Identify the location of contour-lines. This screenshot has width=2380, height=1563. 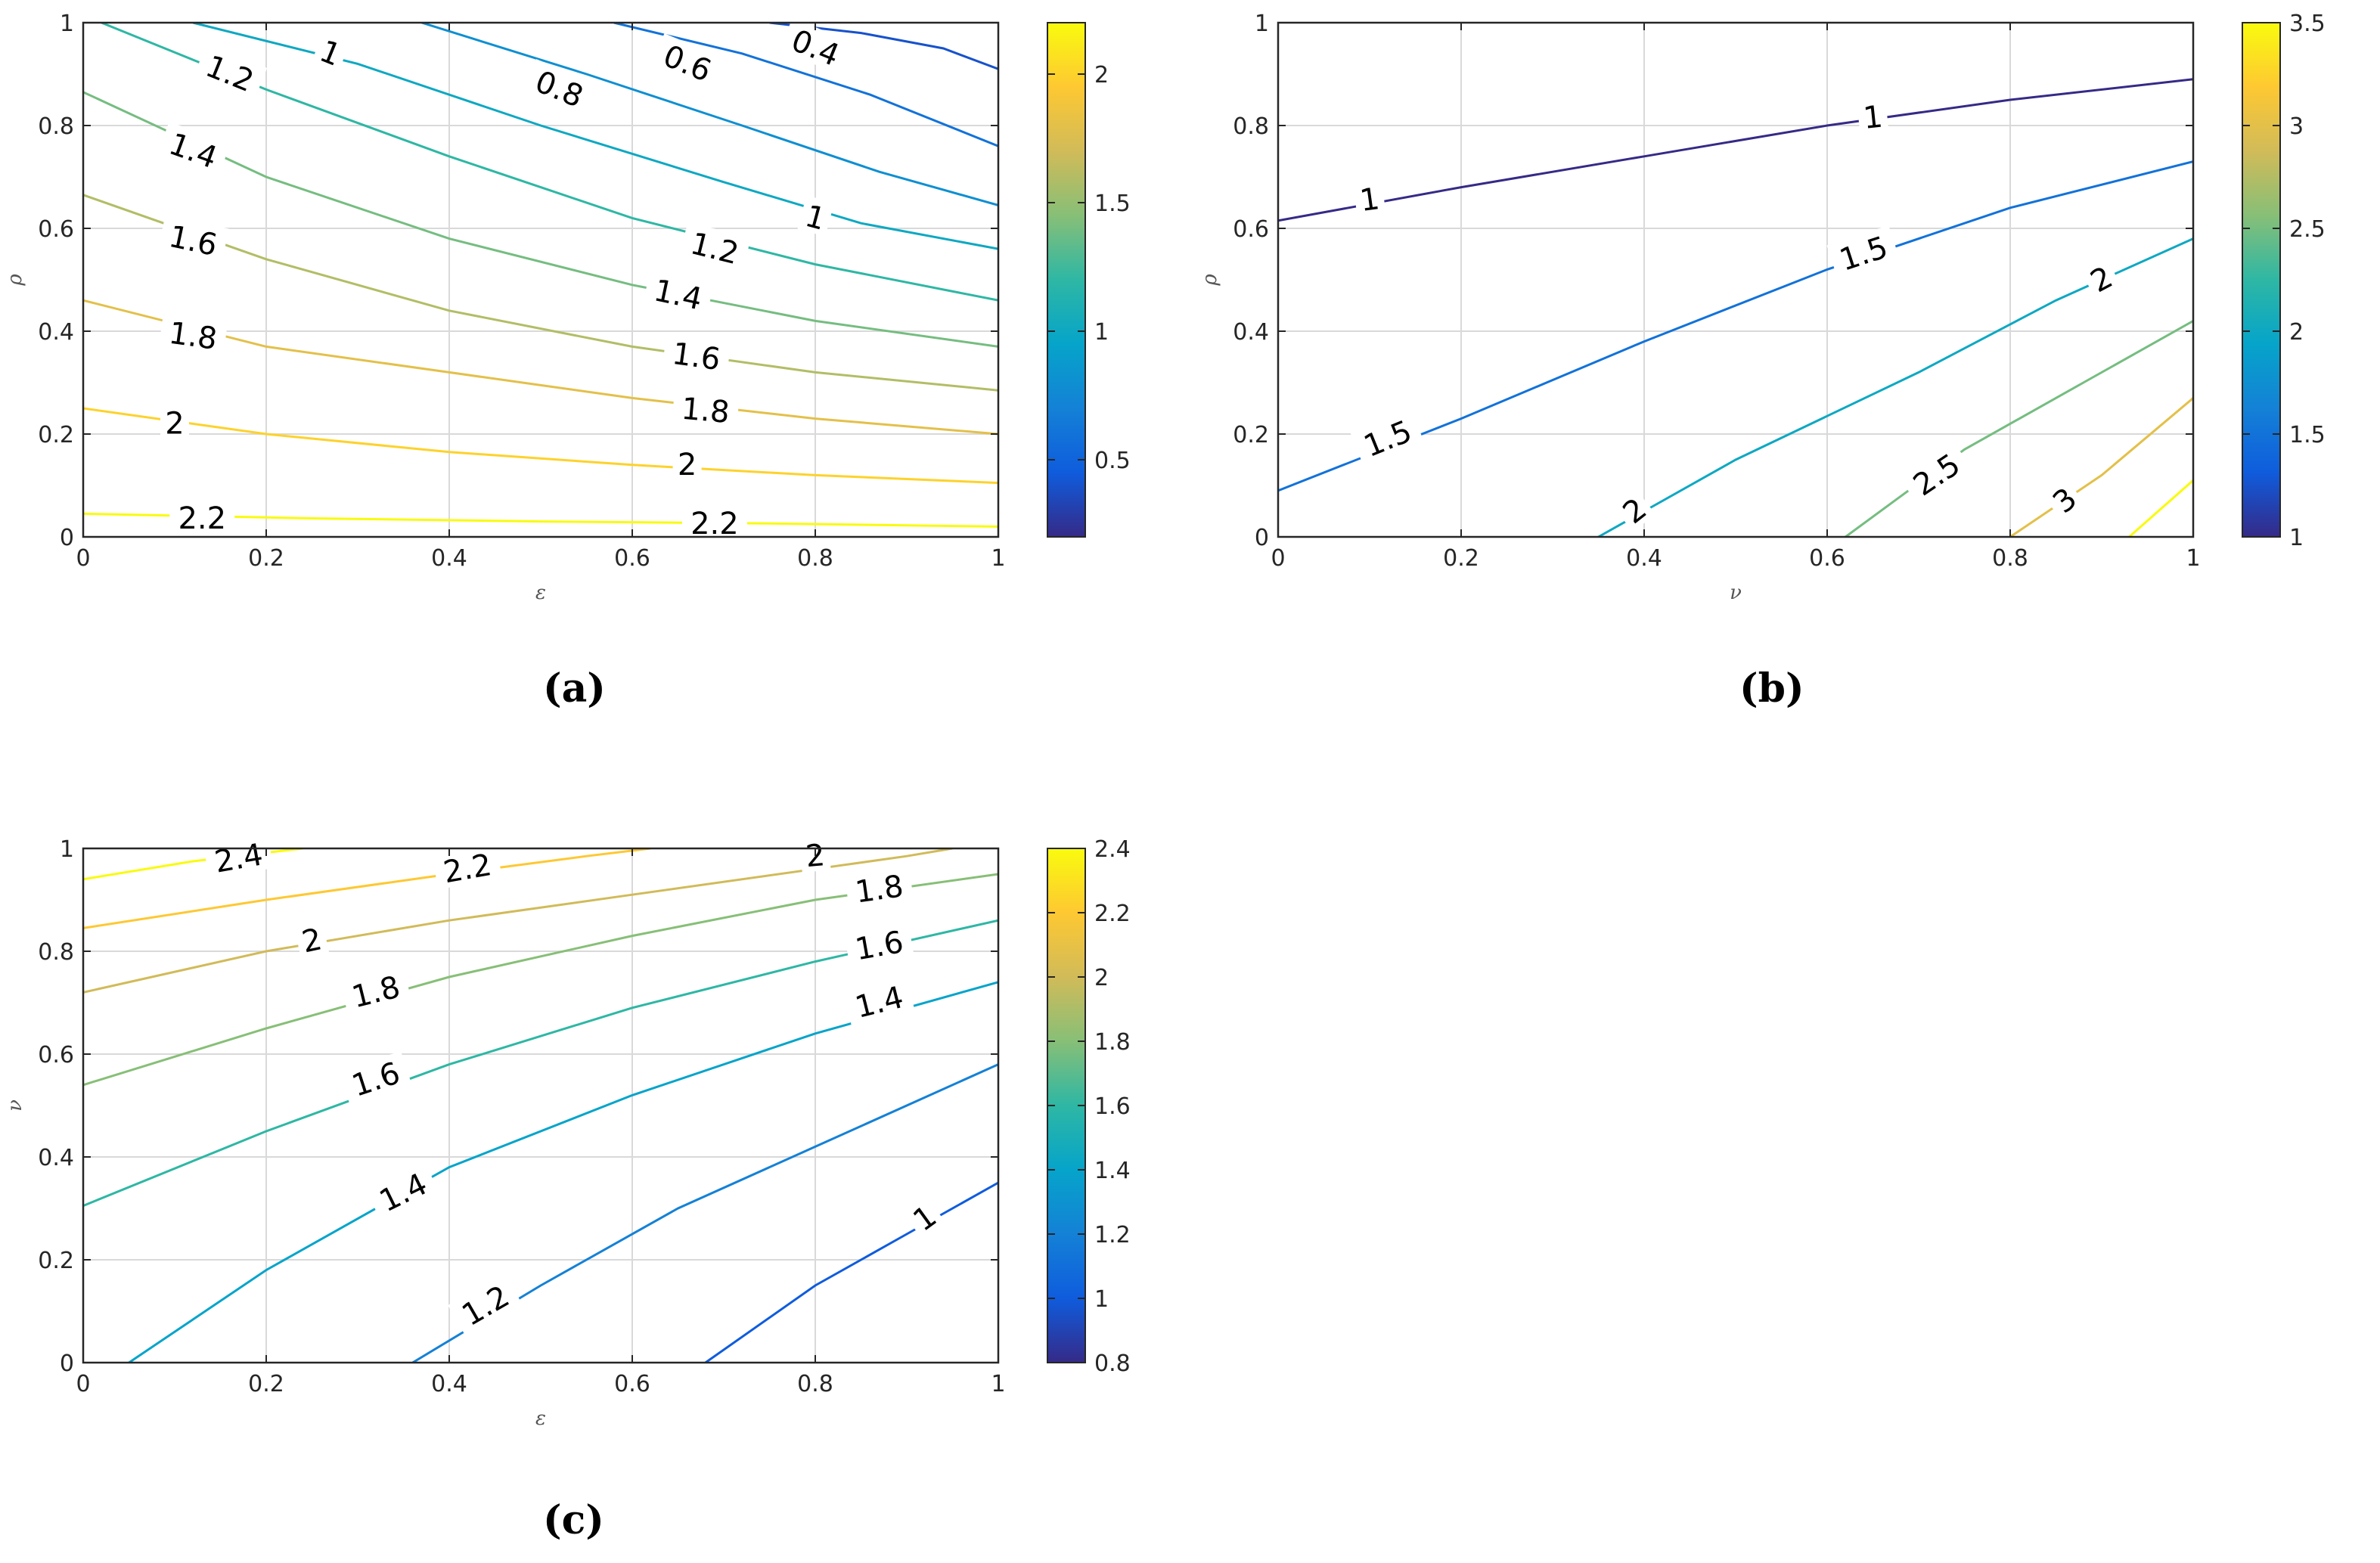
(1735, 308).